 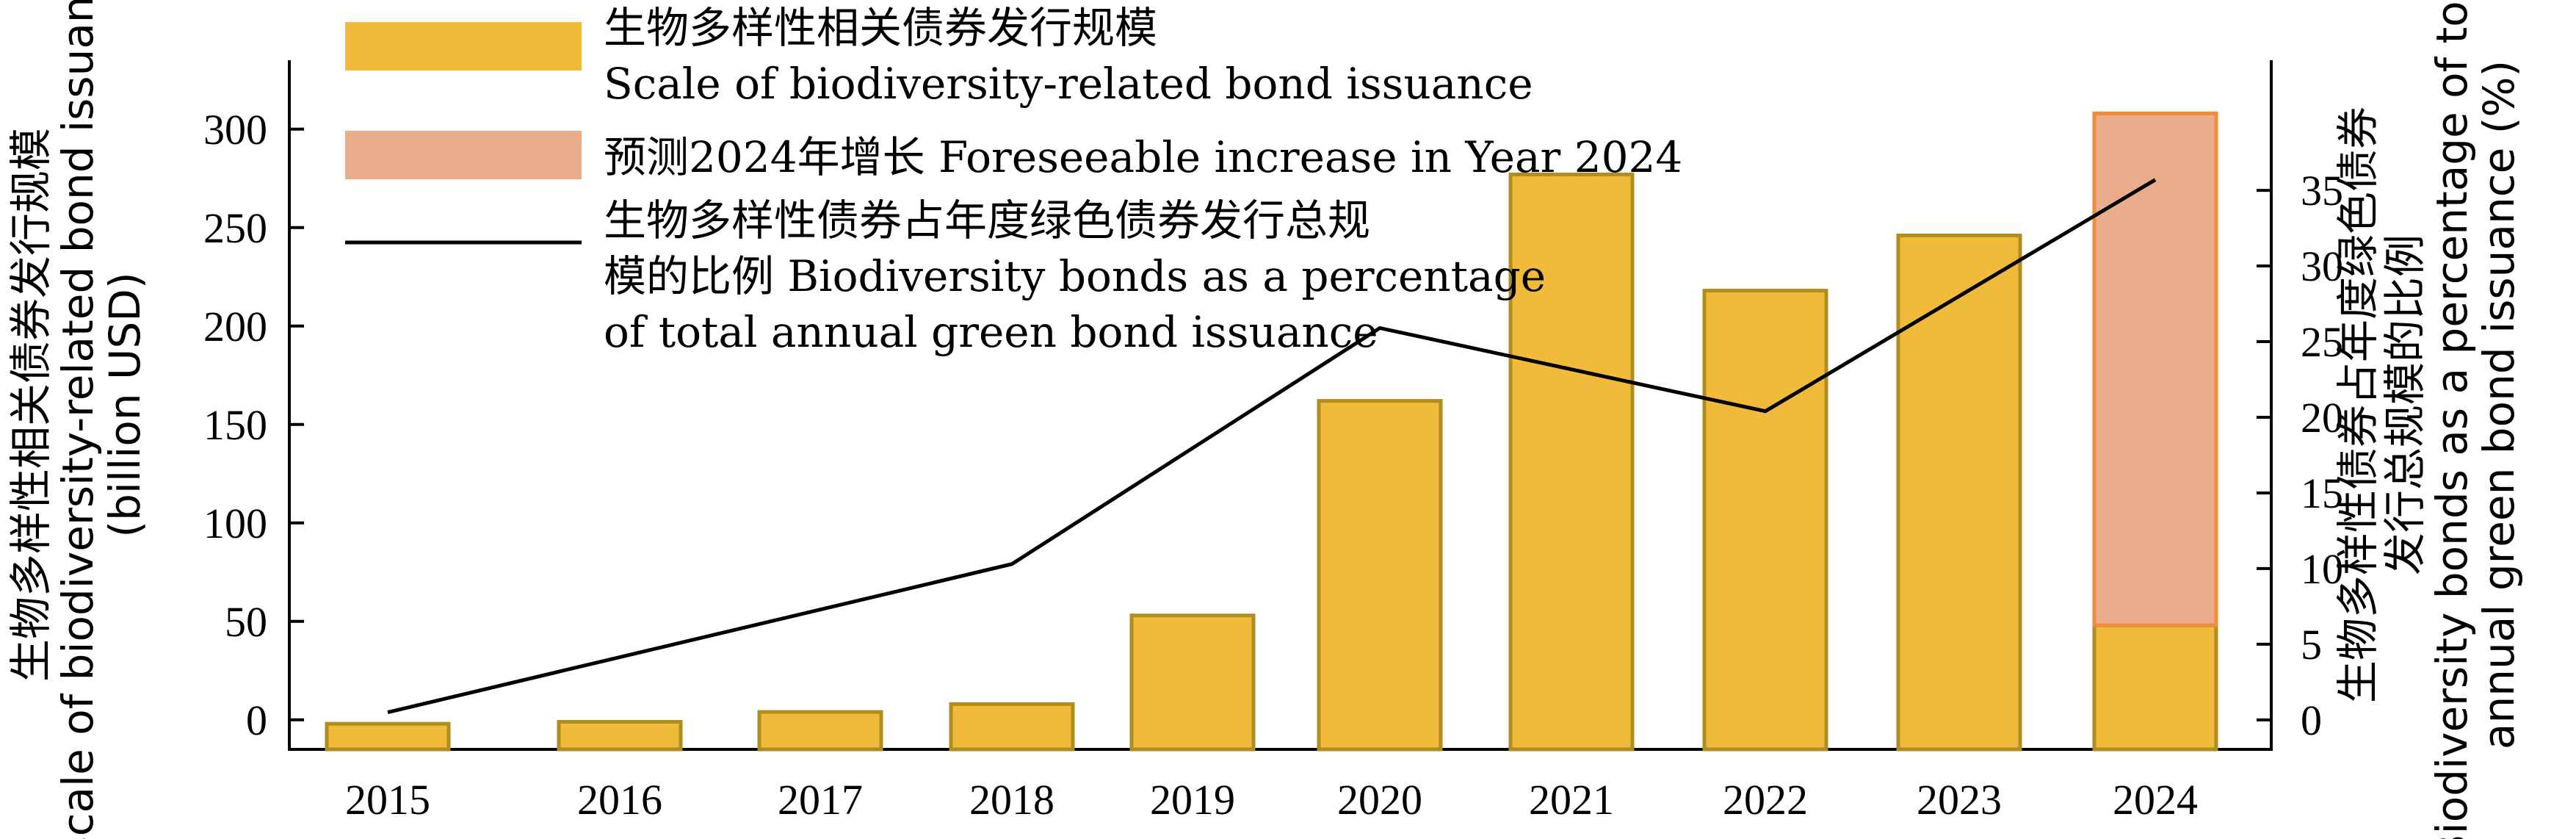 I want to click on left-tick-label: 300, so click(x=235, y=130).